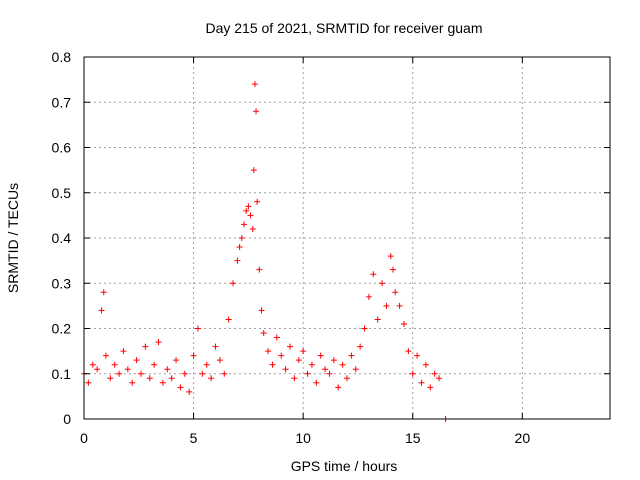  Describe the element at coordinates (62, 102) in the screenshot. I see `y-tick-label: 0.7` at that location.